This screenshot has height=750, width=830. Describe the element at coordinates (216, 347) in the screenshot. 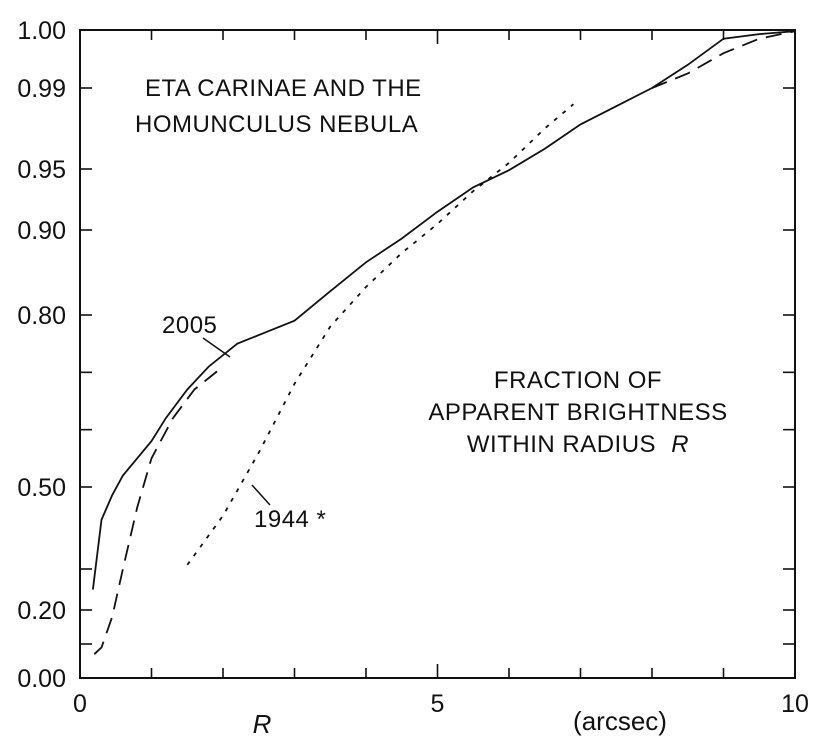

I see `series-label-2005-leader` at that location.